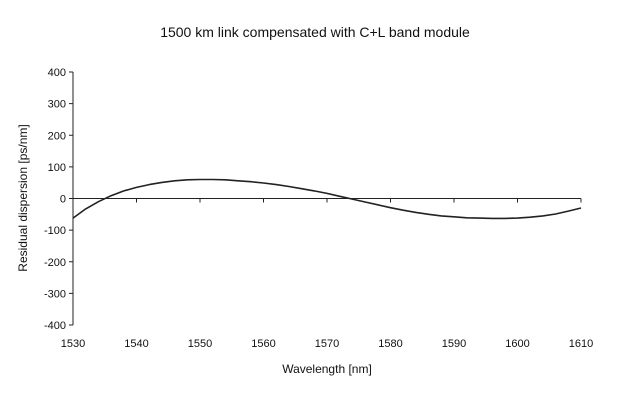 This screenshot has width=640, height=411. Describe the element at coordinates (55, 294) in the screenshot. I see `y-tick-label: -300` at that location.